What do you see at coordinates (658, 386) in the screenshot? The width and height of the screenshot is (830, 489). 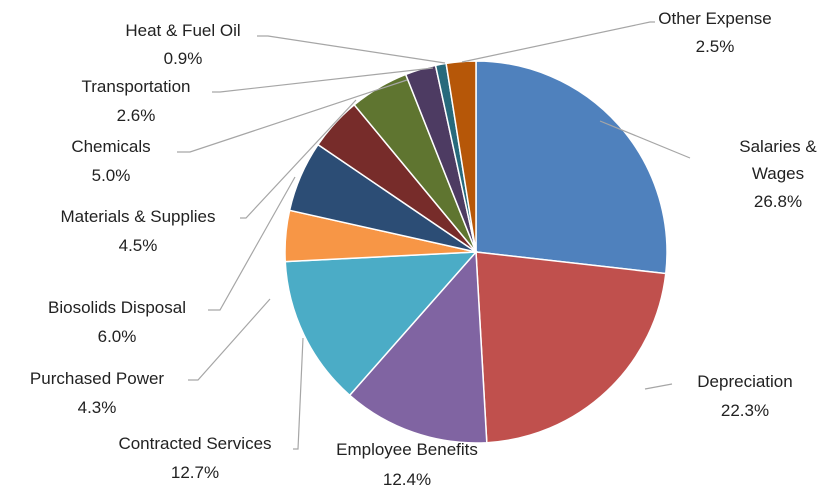 I see `leader-line-depreciation` at bounding box center [658, 386].